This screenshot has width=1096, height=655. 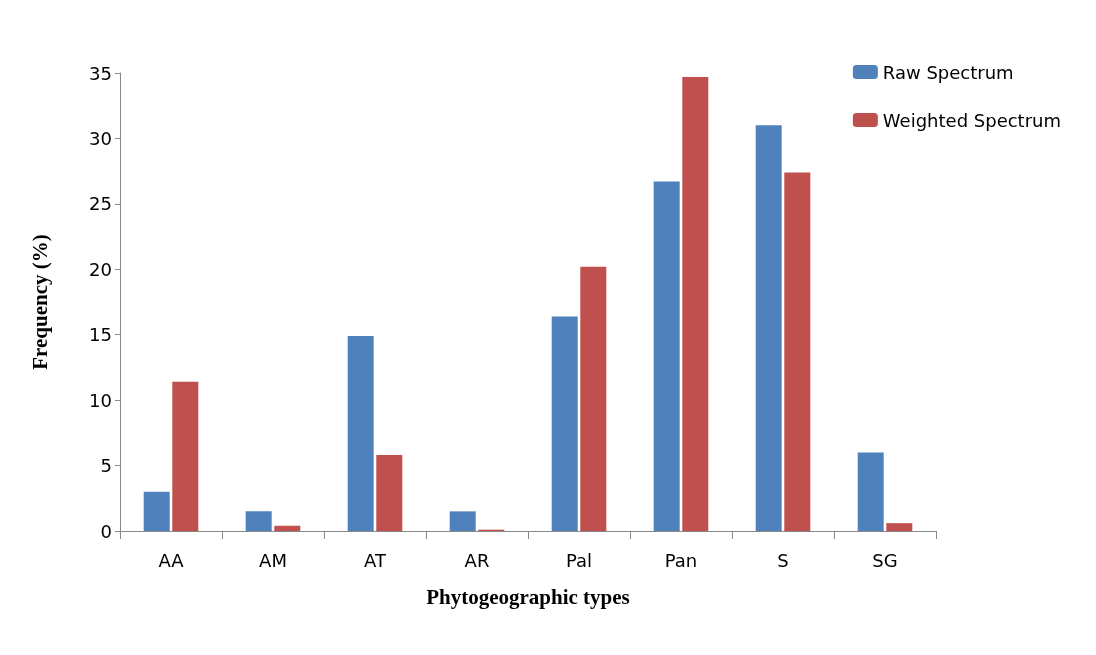 I want to click on x-tick-label: AR, so click(x=477, y=560).